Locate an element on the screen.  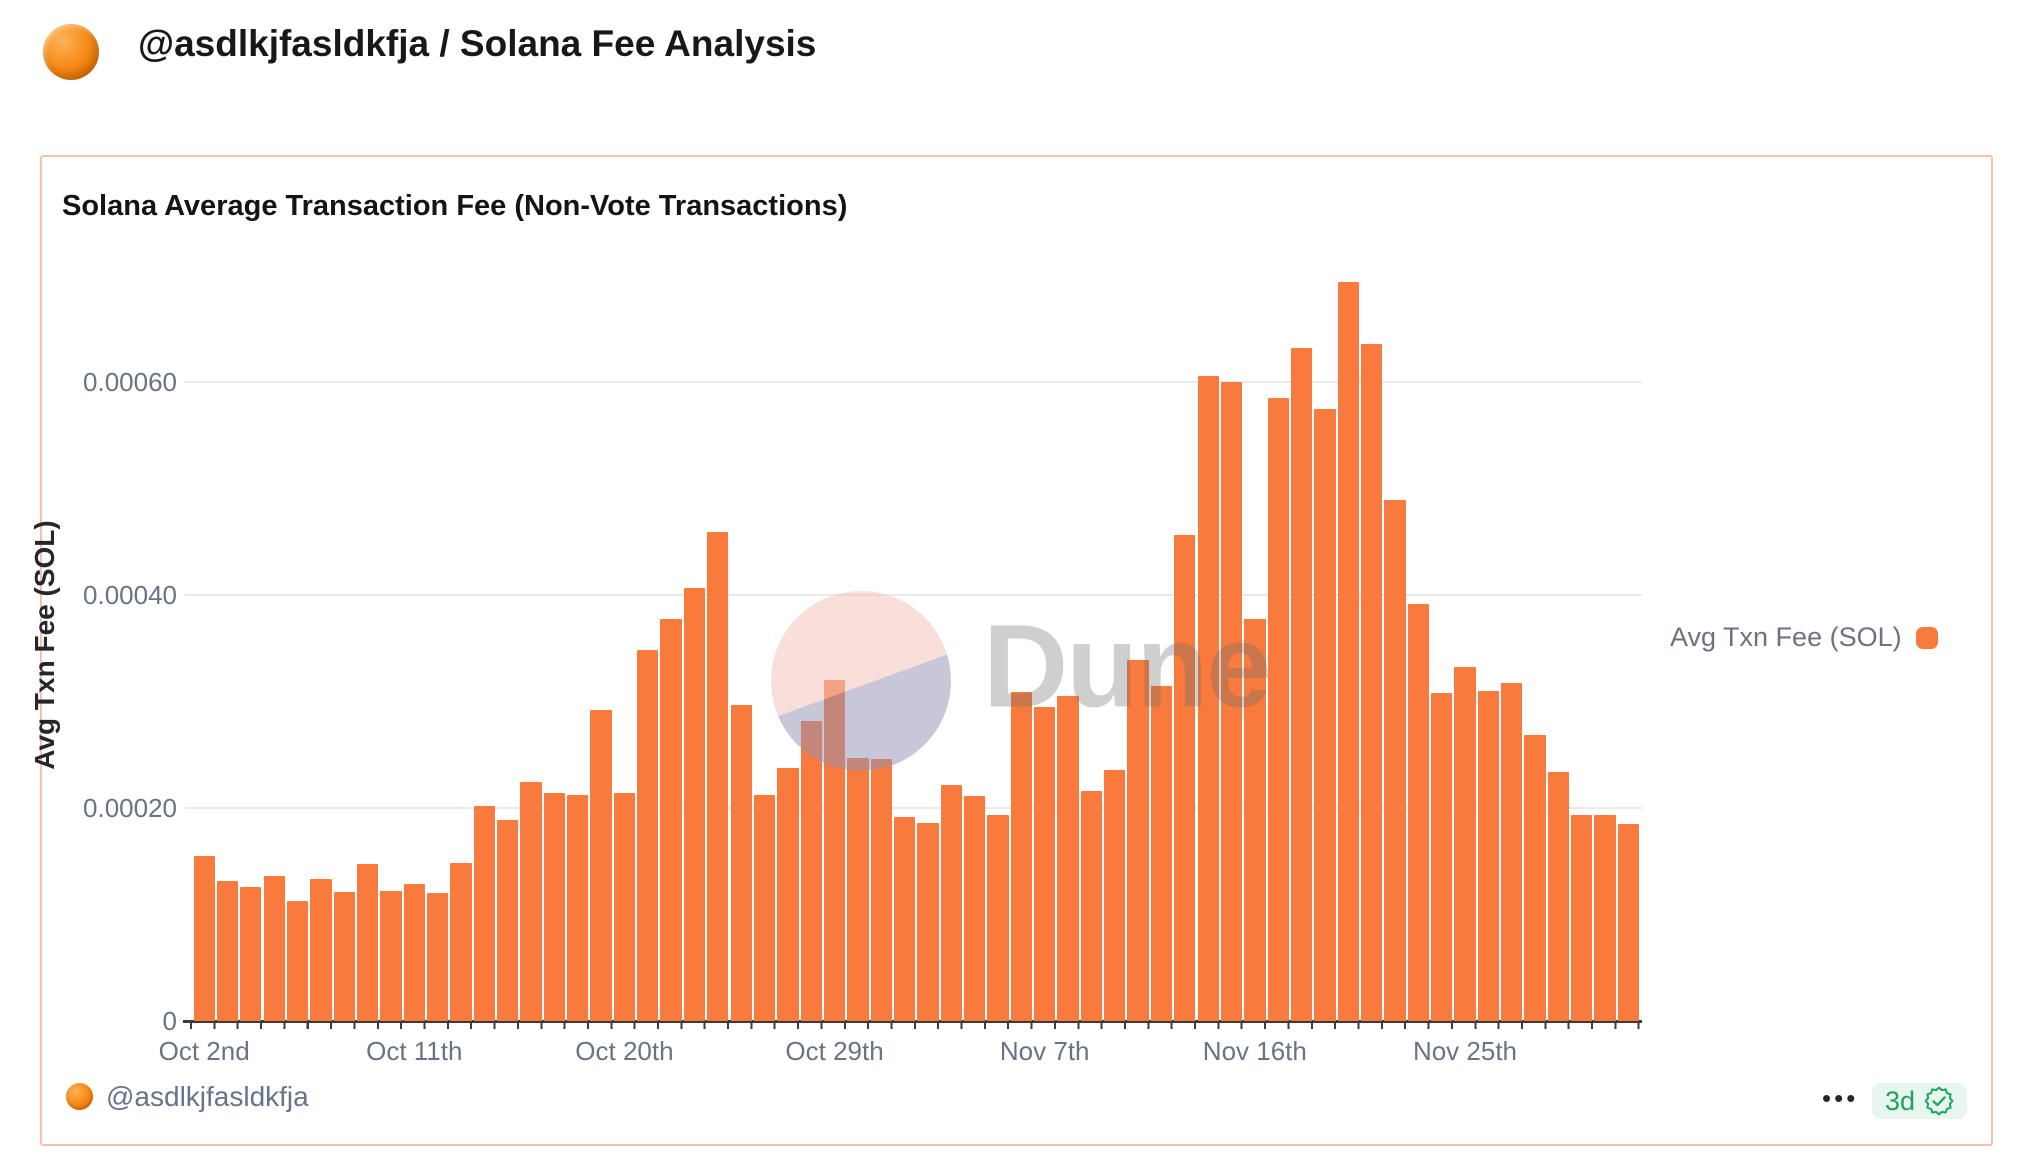
footer-avatar-icon is located at coordinates (79, 1096).